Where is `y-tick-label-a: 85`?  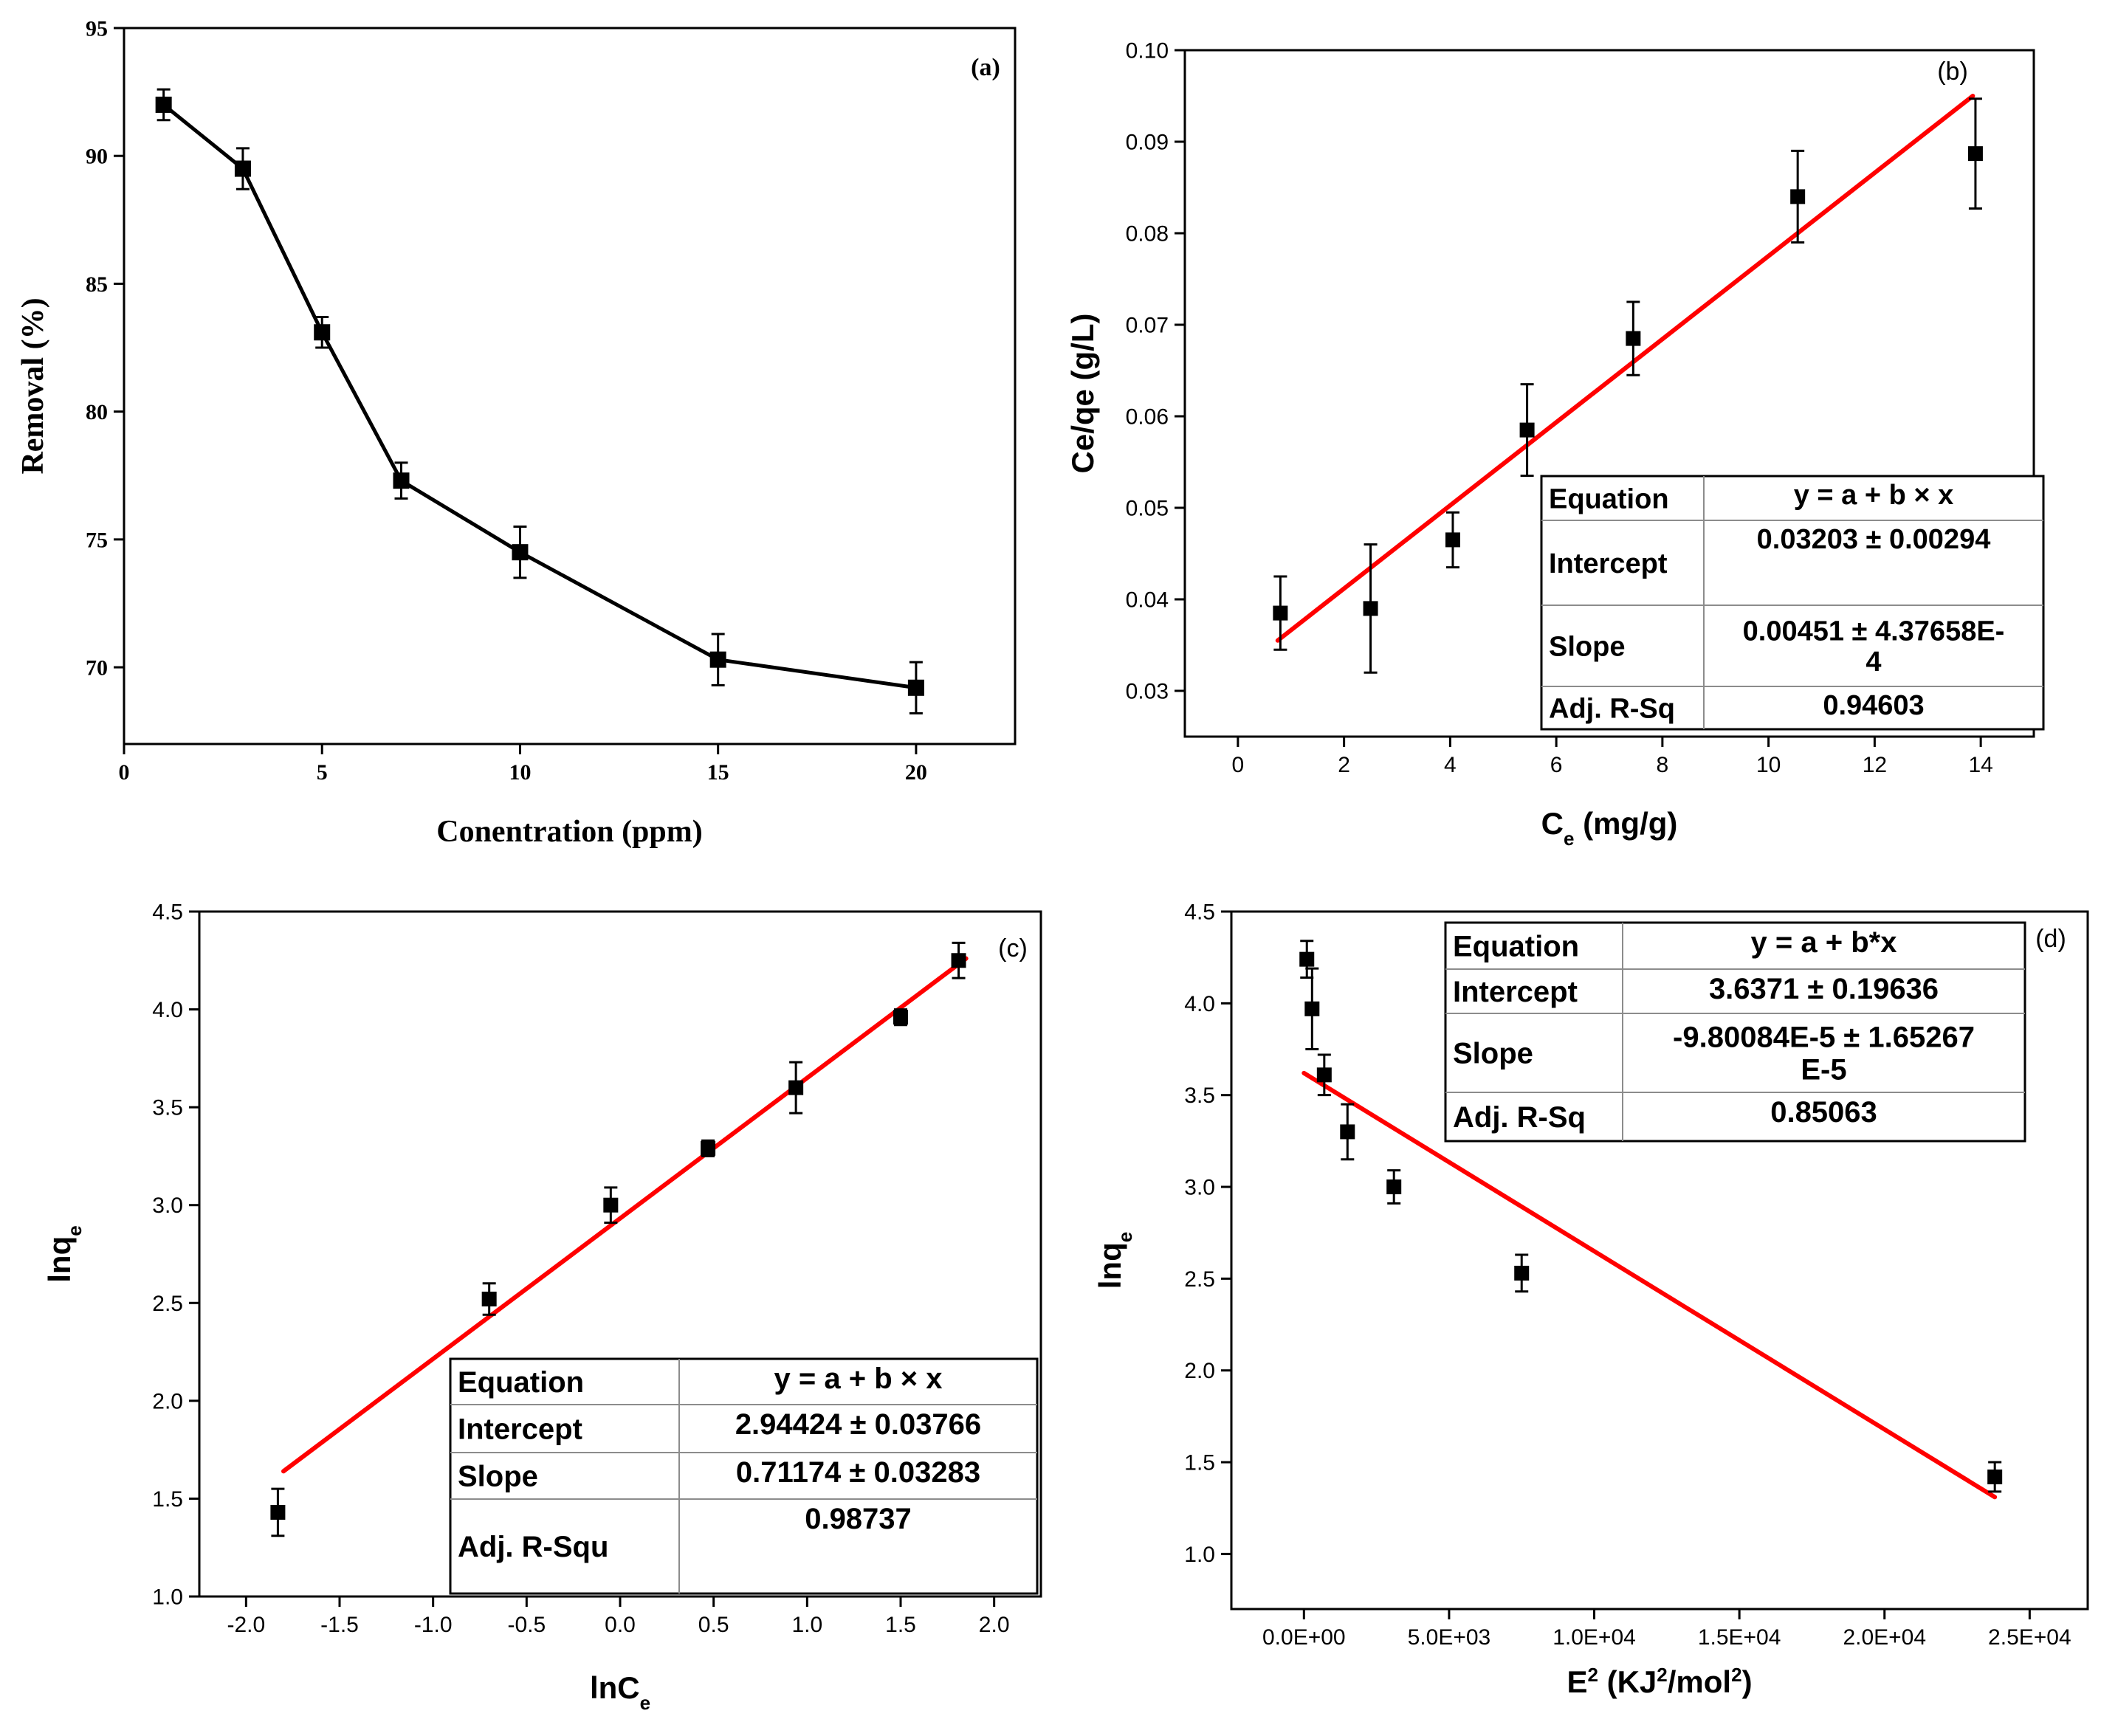 y-tick-label-a: 85 is located at coordinates (97, 284).